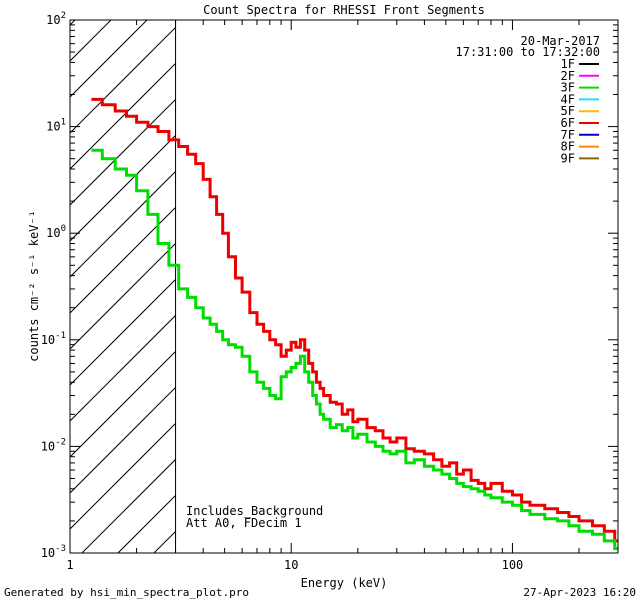 Image resolution: width=640 pixels, height=600 pixels. Describe the element at coordinates (568, 111) in the screenshot. I see `legend-label-5F: 5F` at that location.